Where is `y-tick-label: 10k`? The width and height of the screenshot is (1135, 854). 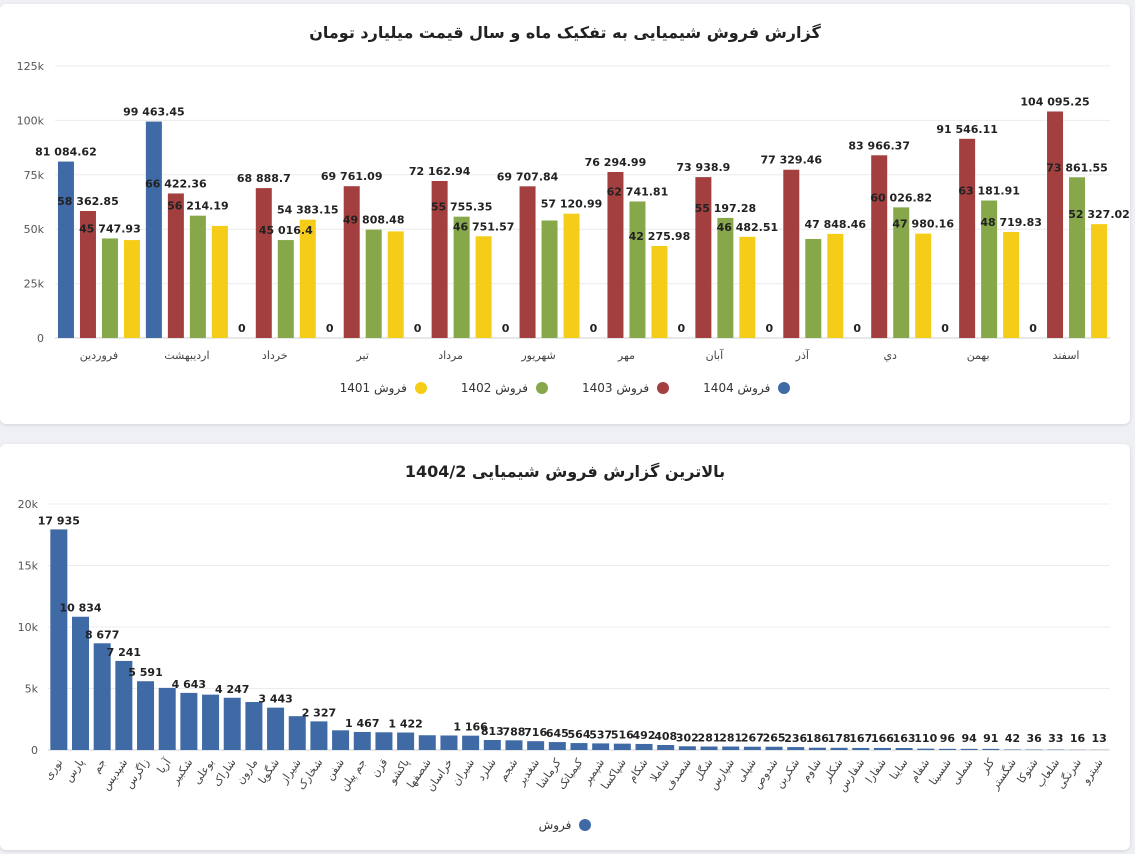
y-tick-label: 10k is located at coordinates (28, 627).